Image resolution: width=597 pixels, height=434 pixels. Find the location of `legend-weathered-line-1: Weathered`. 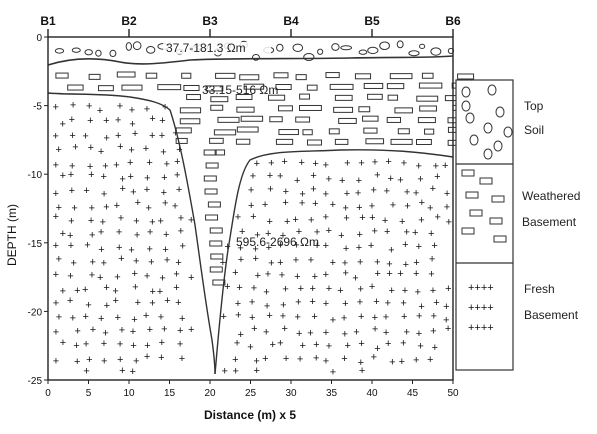

legend-weathered-line-1: Weathered is located at coordinates (551, 196).